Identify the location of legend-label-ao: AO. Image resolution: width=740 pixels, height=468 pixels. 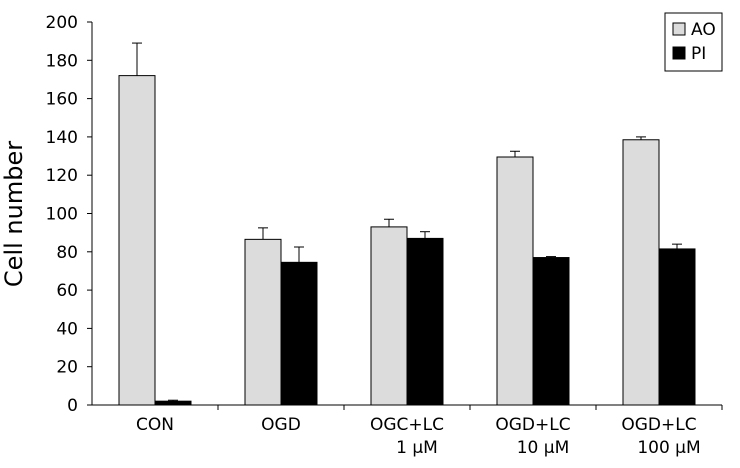
(703, 30).